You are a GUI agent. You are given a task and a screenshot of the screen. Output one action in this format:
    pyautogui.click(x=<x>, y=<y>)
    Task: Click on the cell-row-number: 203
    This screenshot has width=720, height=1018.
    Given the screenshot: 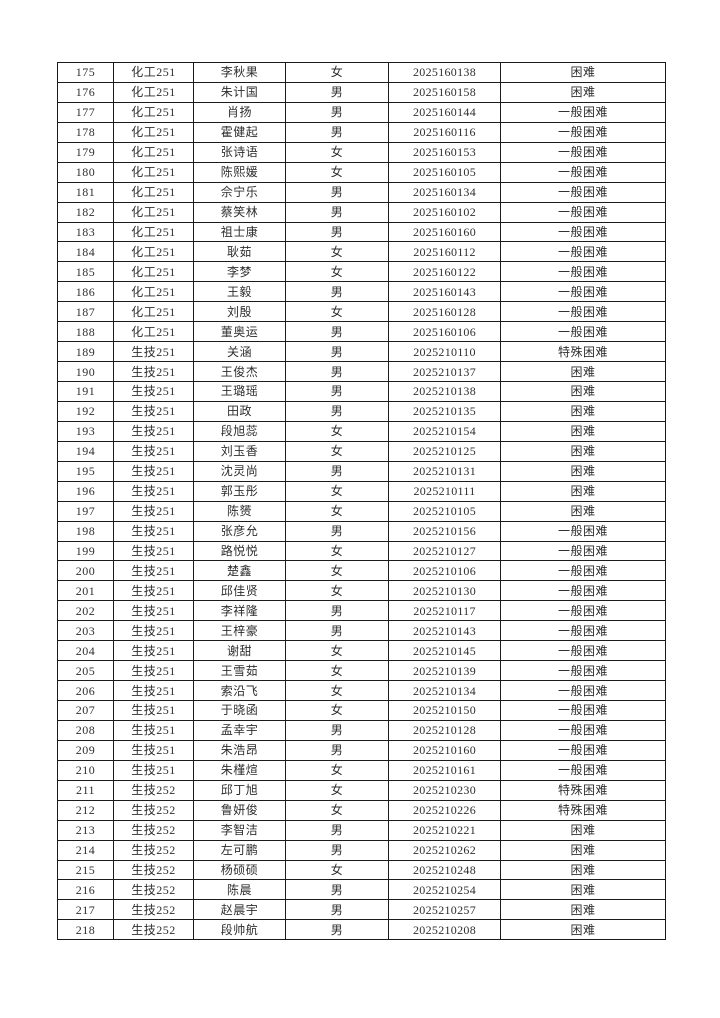 What is the action you would take?
    pyautogui.click(x=85, y=631)
    